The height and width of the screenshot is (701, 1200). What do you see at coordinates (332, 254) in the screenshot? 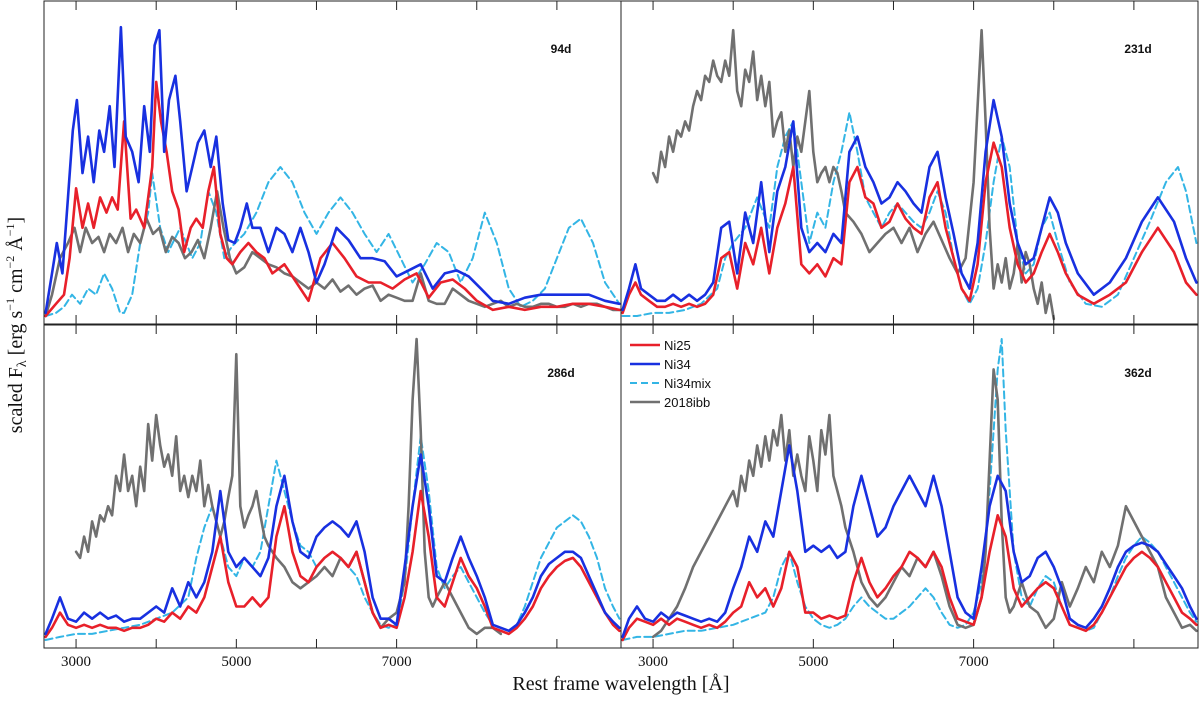
I see `series-line-2018ibb-94d` at bounding box center [332, 254].